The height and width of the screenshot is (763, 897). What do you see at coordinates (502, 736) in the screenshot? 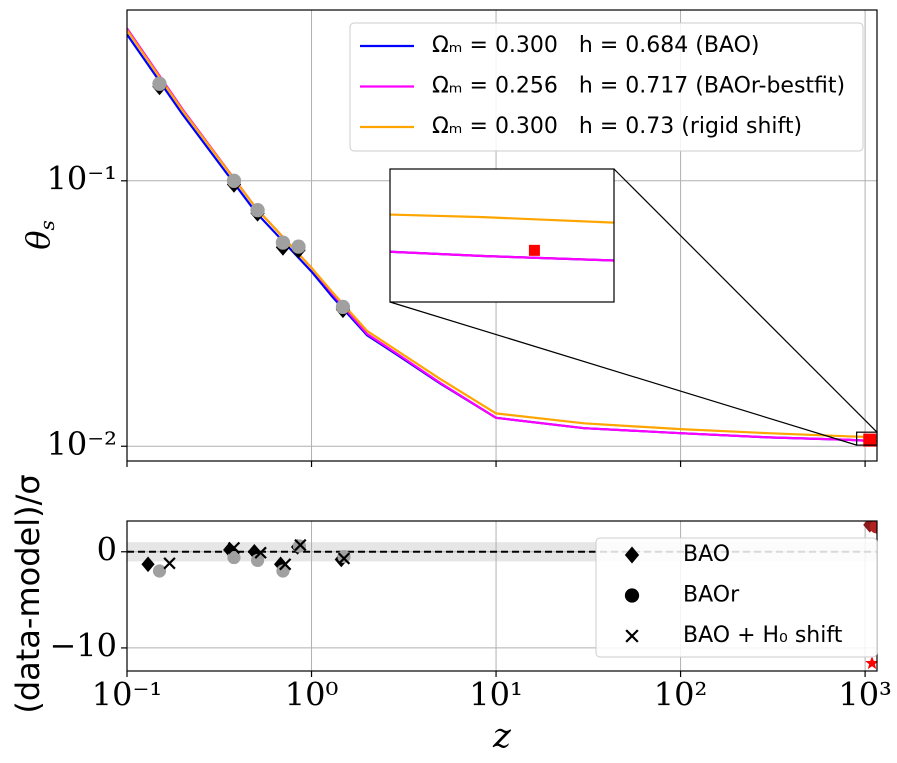
I see `x-axis-label: z` at bounding box center [502, 736].